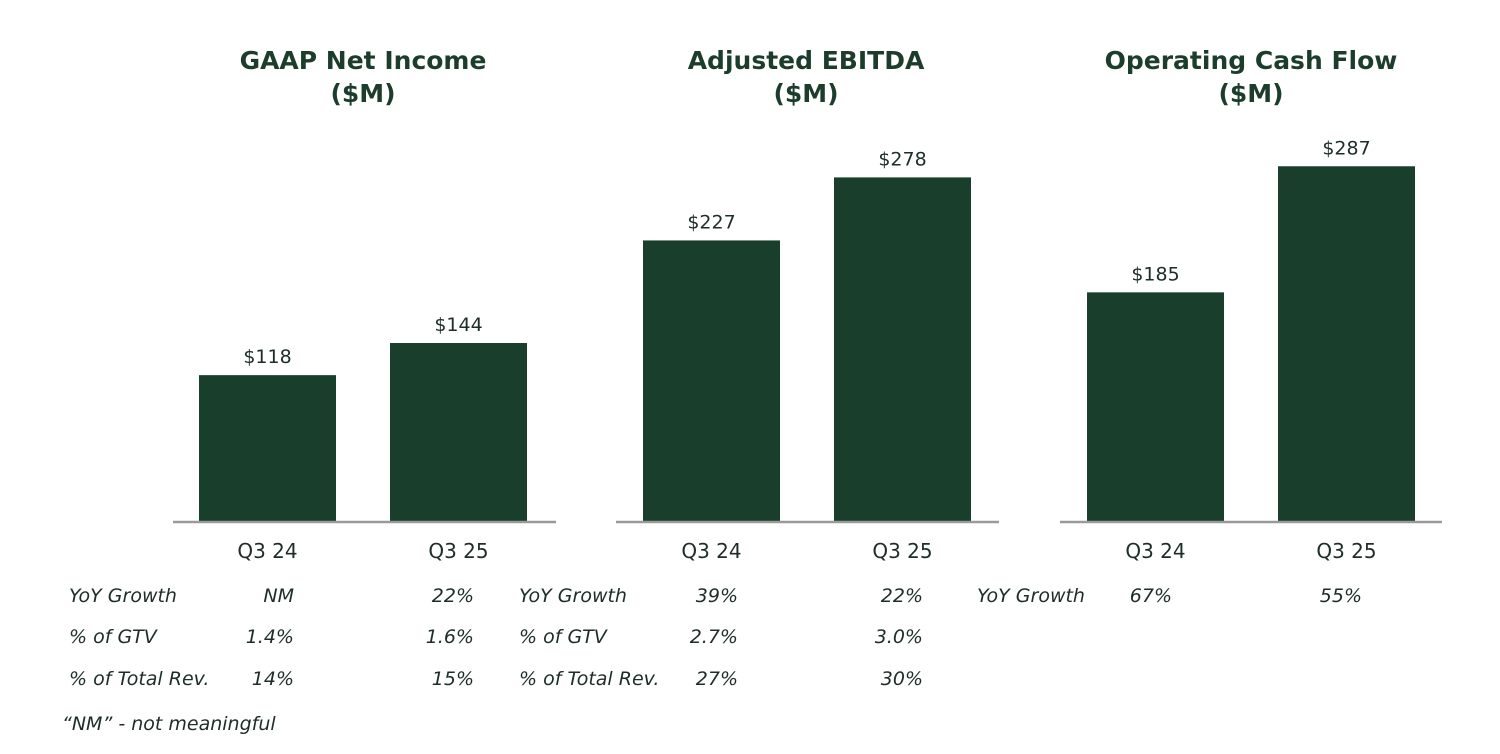 The width and height of the screenshot is (1500, 754). Describe the element at coordinates (458, 325) in the screenshot. I see `data-label-net-income-1: $144` at that location.